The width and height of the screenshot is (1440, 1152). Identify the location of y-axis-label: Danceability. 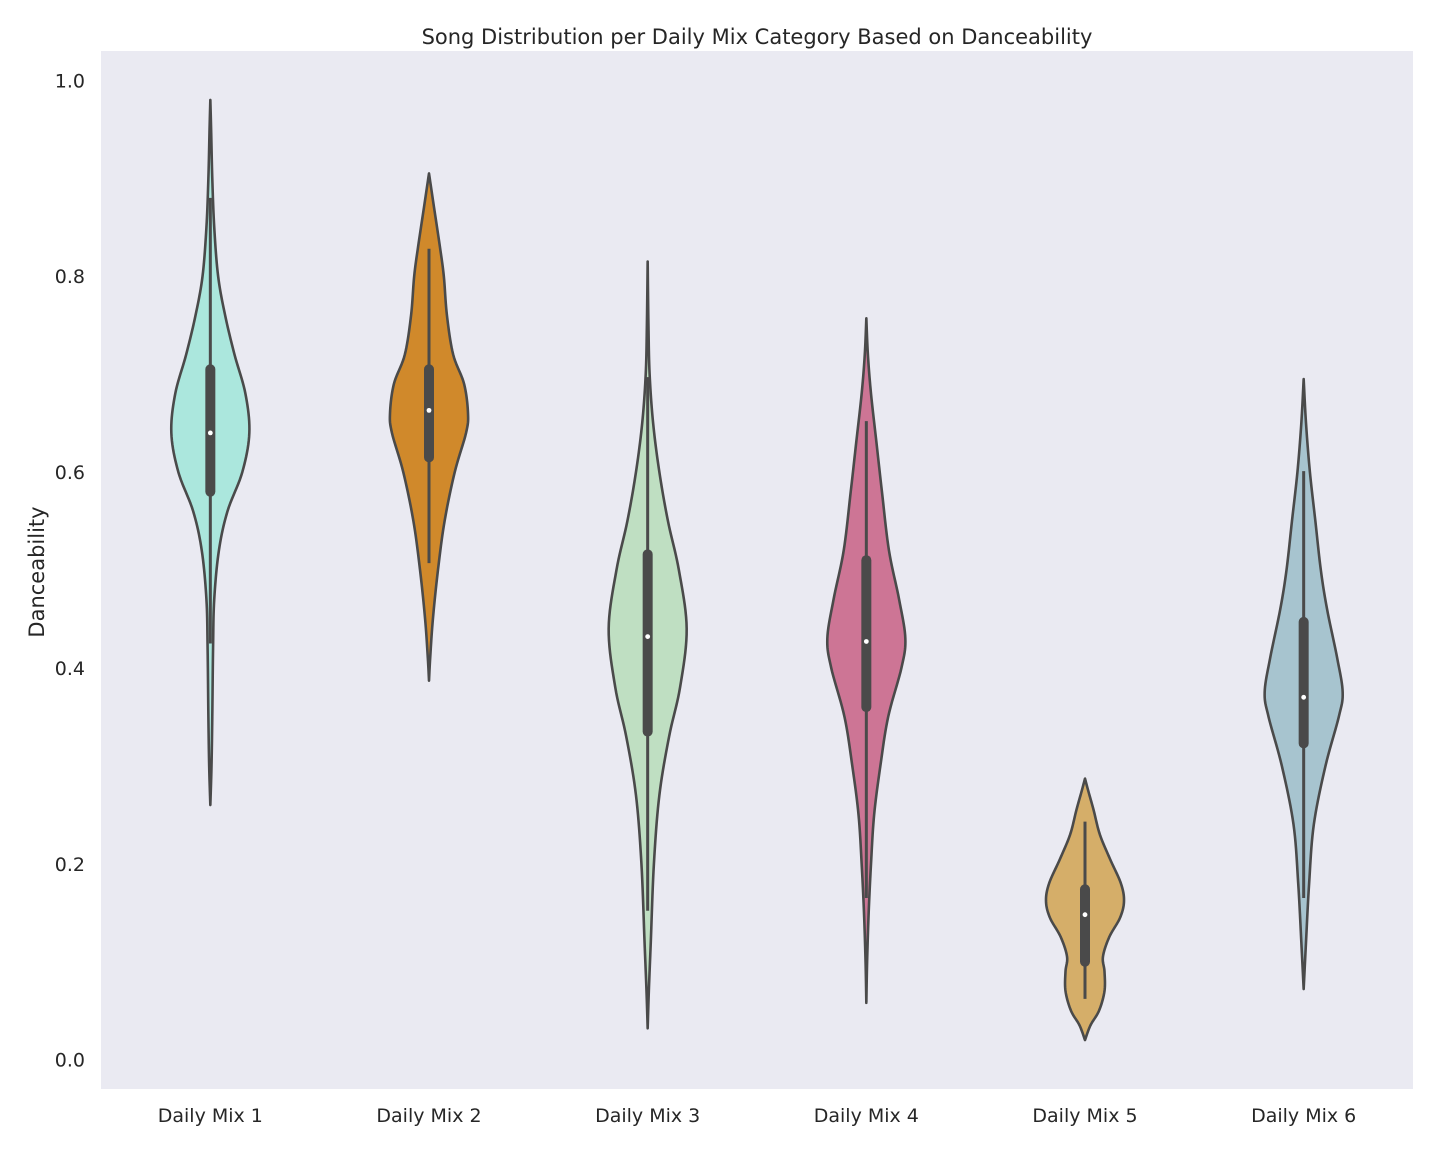
(37, 571).